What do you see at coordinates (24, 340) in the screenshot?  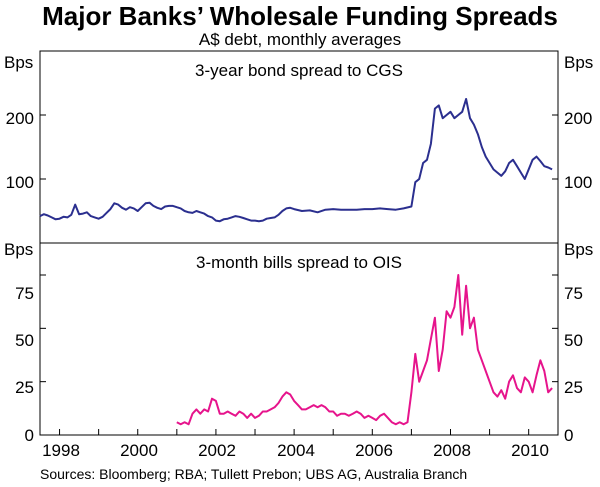 I see `panel-2-ytick-left-50: 50` at bounding box center [24, 340].